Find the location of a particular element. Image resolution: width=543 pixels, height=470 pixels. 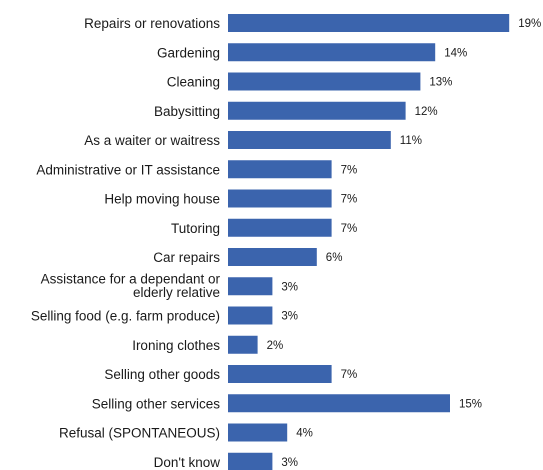

category-label-13: Selling other services is located at coordinates (156, 403).